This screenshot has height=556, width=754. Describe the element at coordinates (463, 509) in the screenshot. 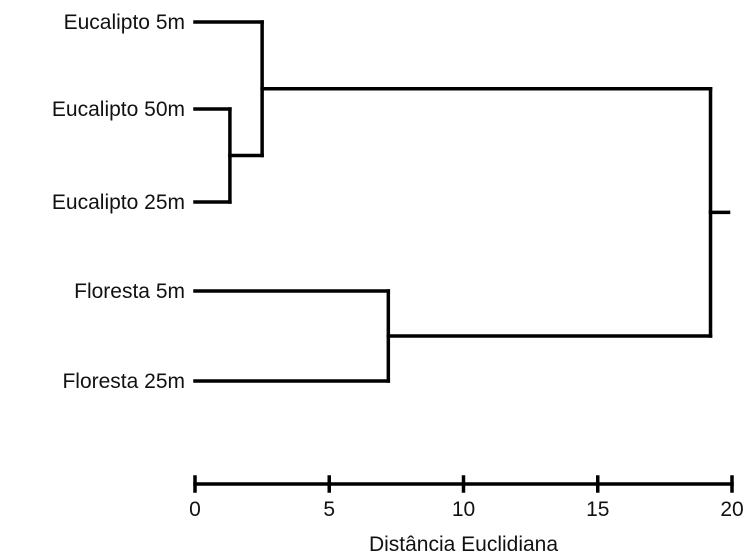

I see `x-tick-label: 10` at that location.